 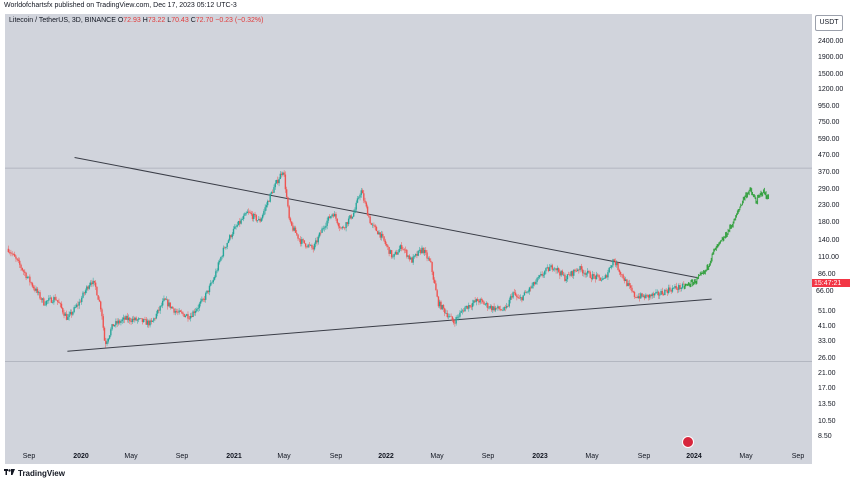 What do you see at coordinates (234, 456) in the screenshot?
I see `time-tick-label: 2021` at bounding box center [234, 456].